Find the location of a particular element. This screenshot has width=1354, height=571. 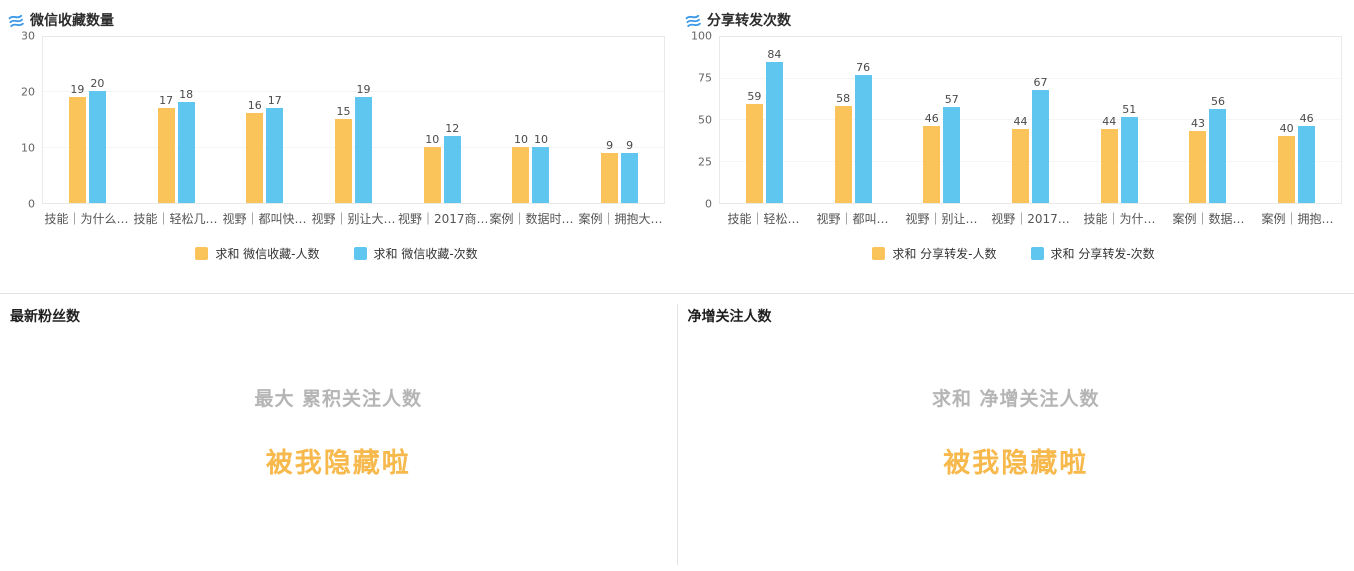

legend-label: 求和 微信收藏-次数 is located at coordinates (425, 254).